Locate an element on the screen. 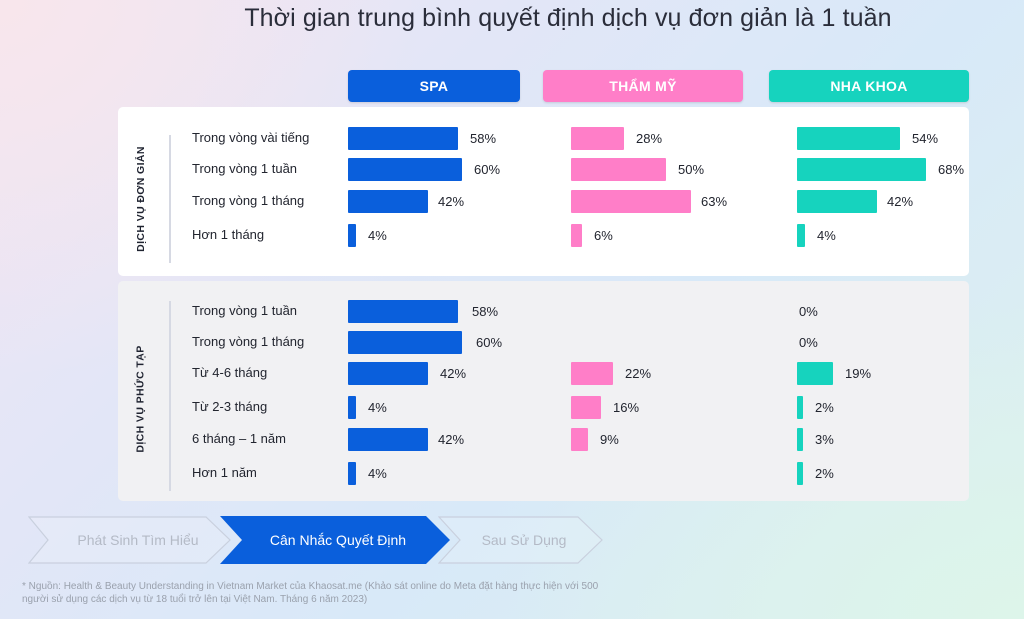 The height and width of the screenshot is (619, 1024). value-label-tham-my: 6% is located at coordinates (603, 235).